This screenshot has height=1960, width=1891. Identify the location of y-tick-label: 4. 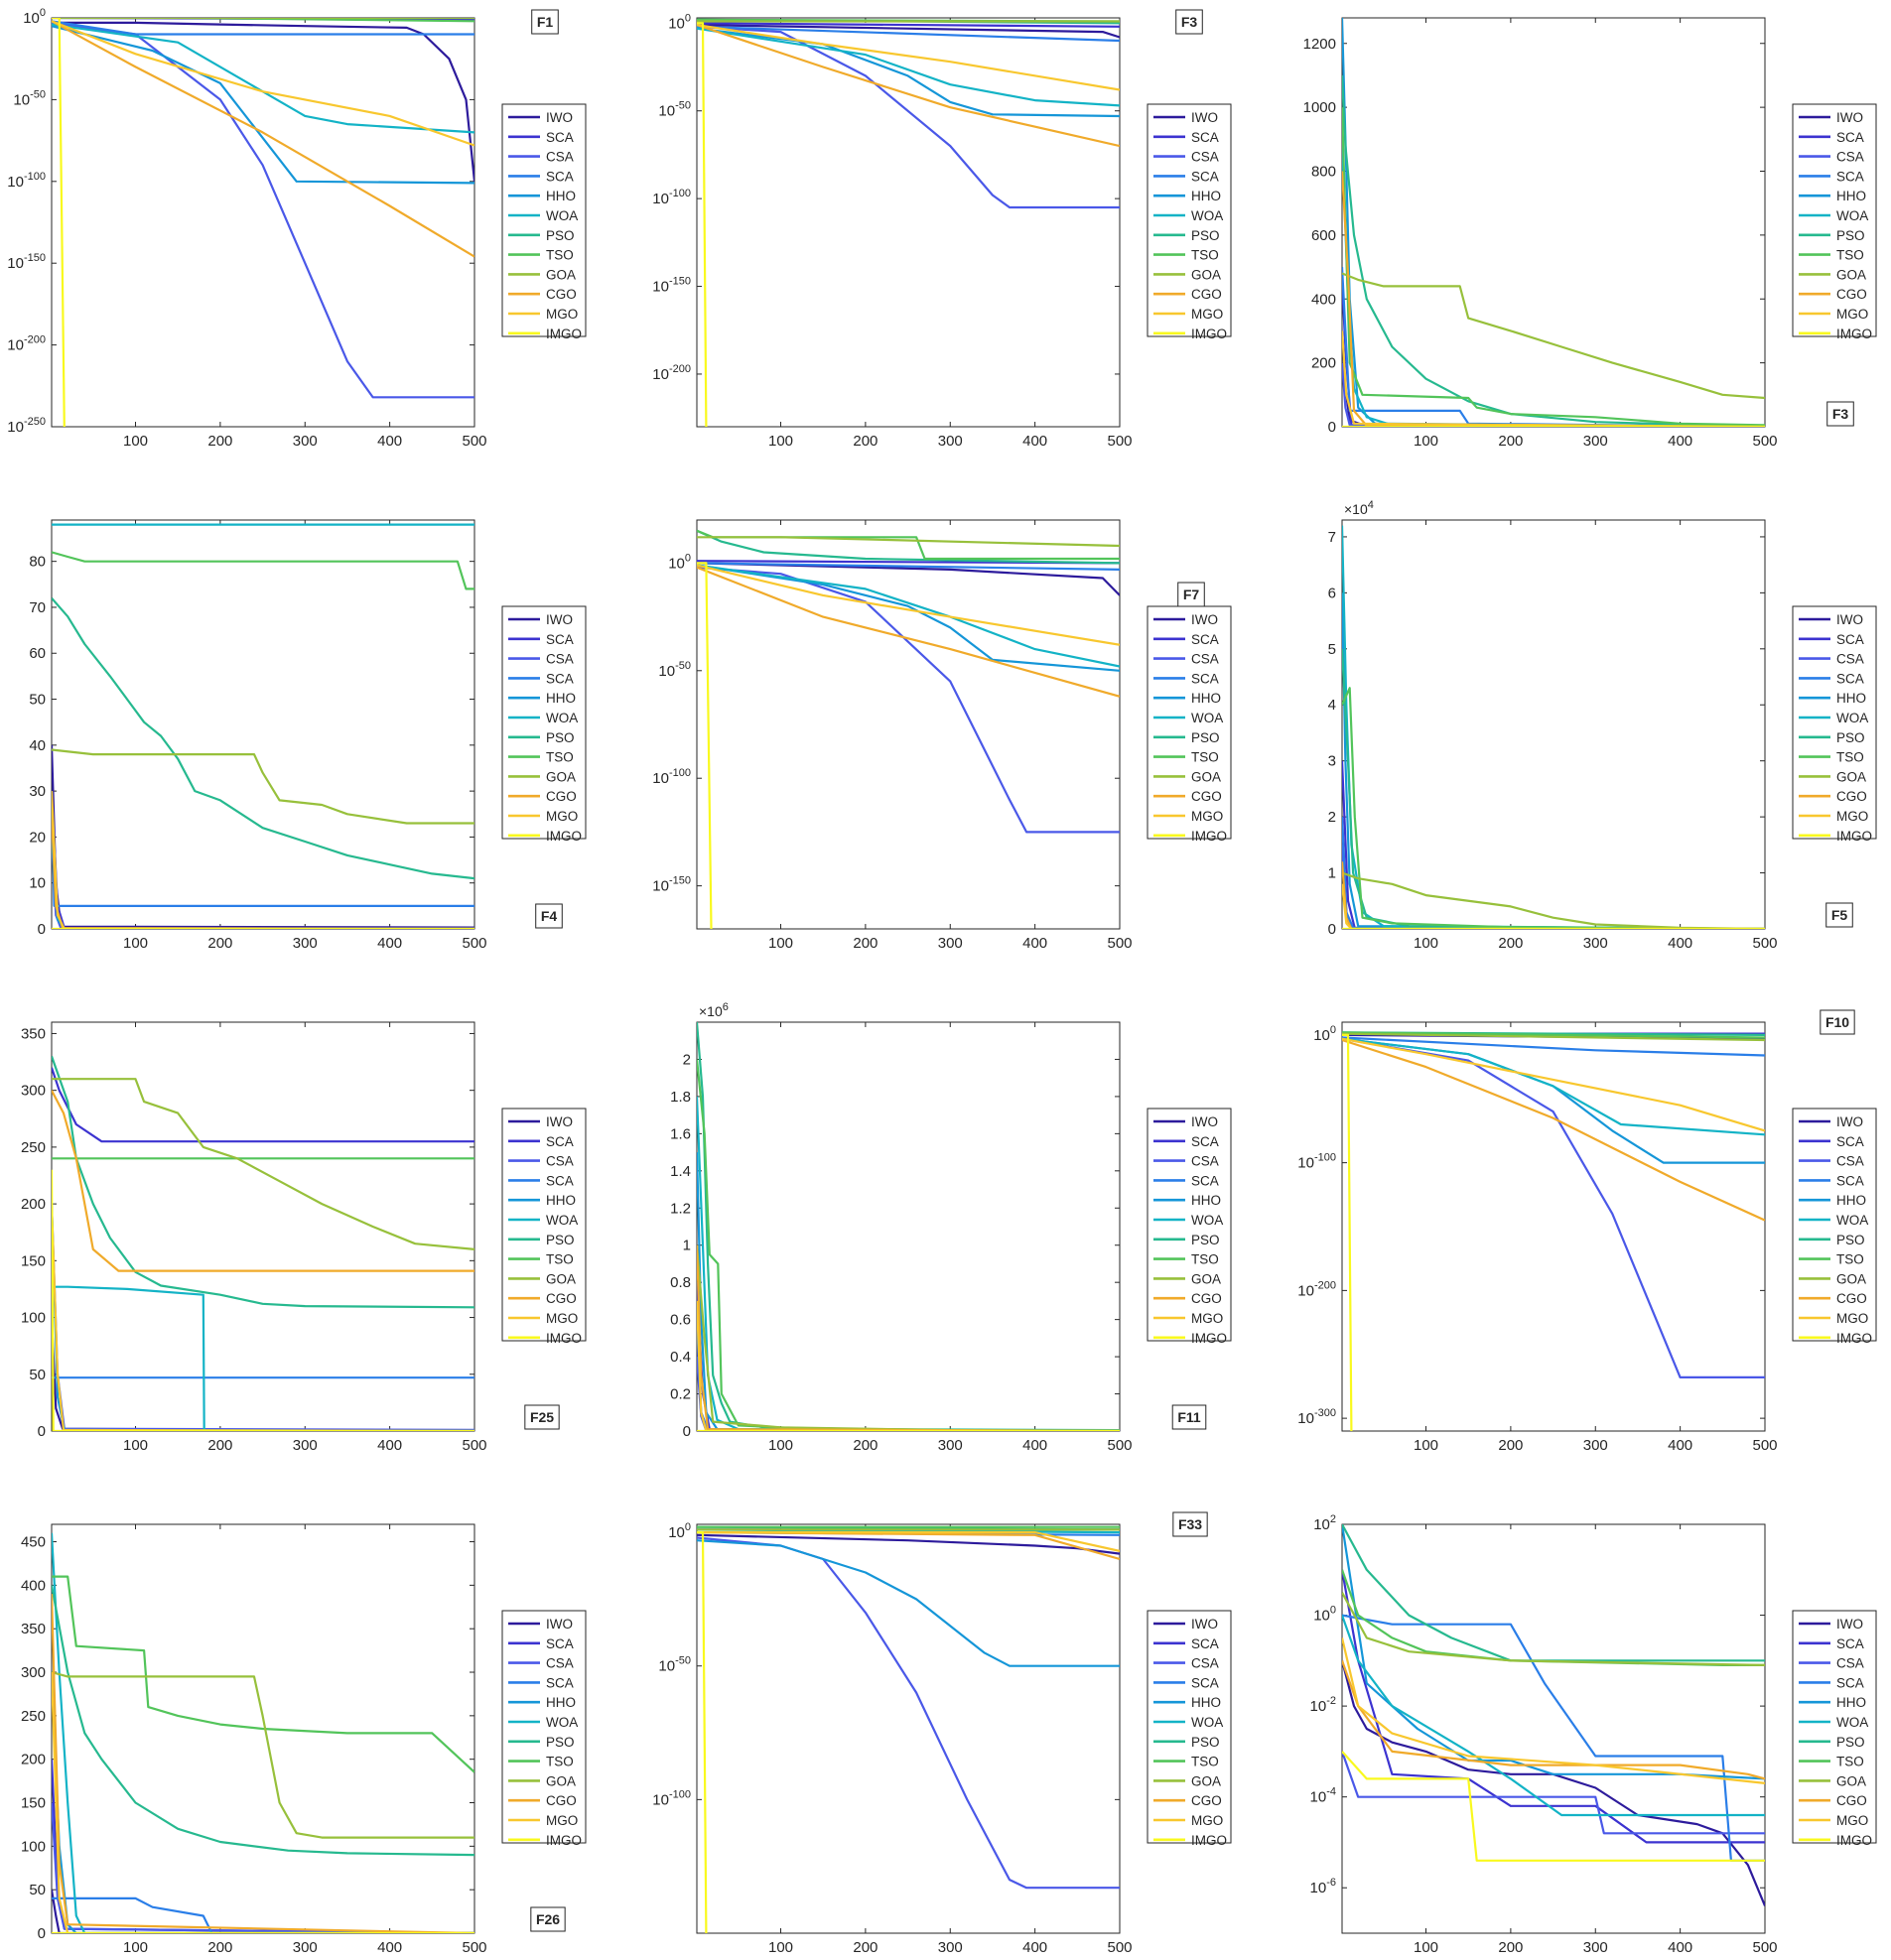
(1332, 705).